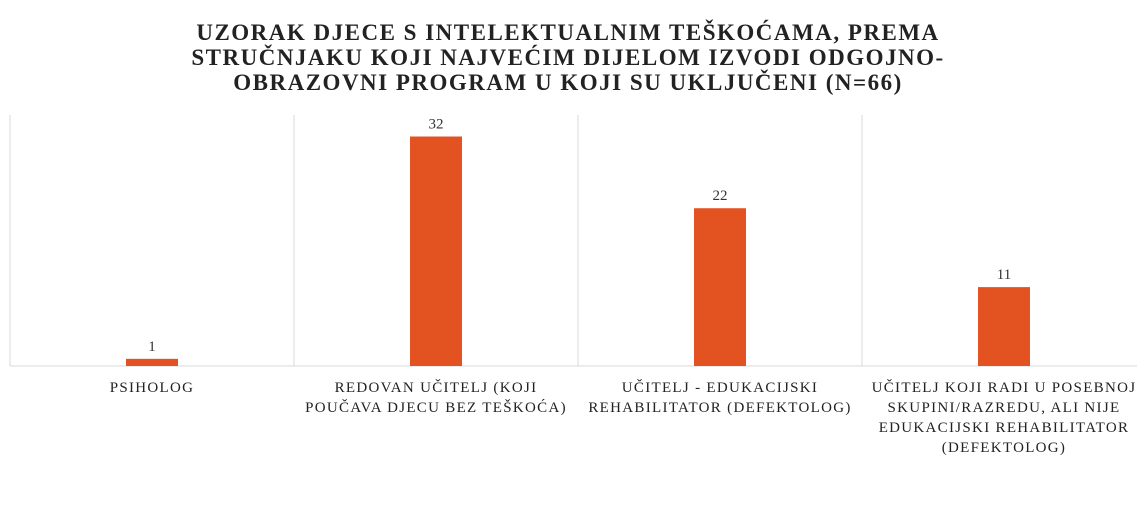  I want to click on value-label: 32, so click(436, 125).